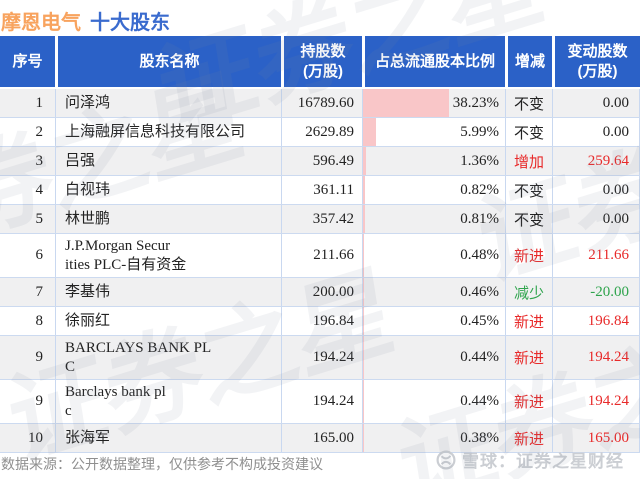 This screenshot has width=640, height=479. I want to click on ratio-value: 0.82%, so click(479, 189).